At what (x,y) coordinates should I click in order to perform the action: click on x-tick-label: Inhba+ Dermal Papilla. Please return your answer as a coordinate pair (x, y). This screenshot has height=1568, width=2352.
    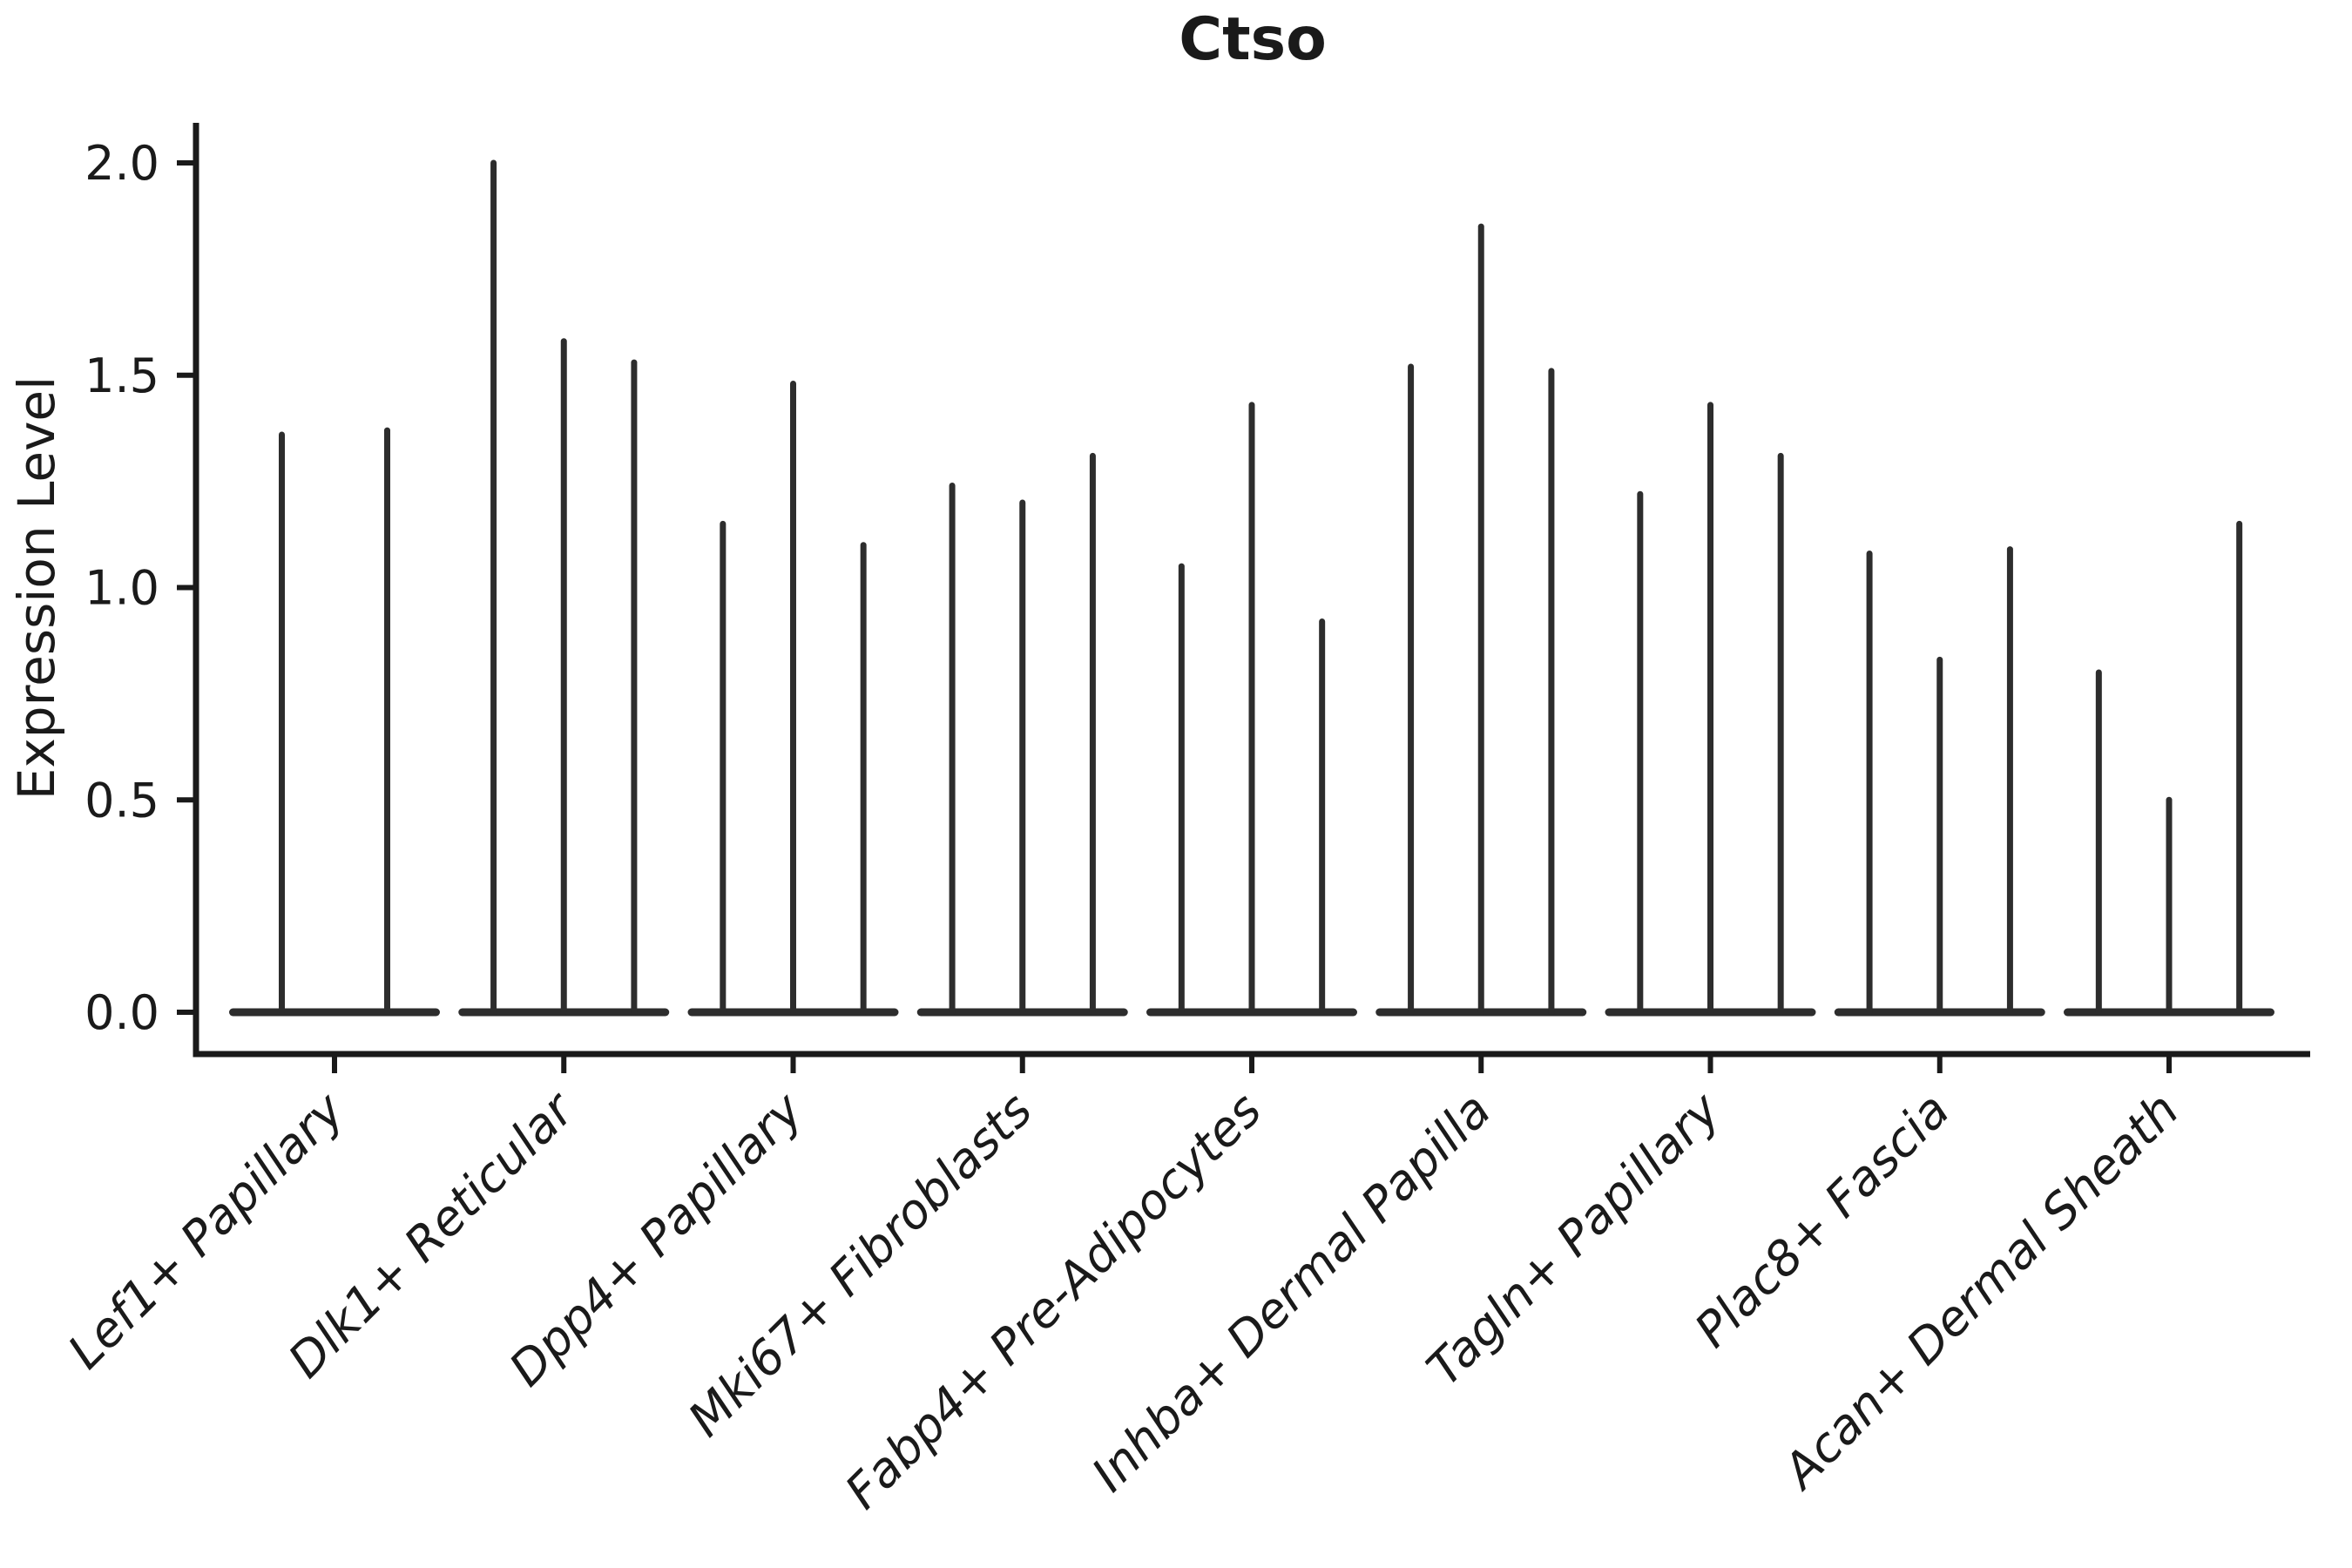
    Looking at the image, I should click on (1291, 1292).